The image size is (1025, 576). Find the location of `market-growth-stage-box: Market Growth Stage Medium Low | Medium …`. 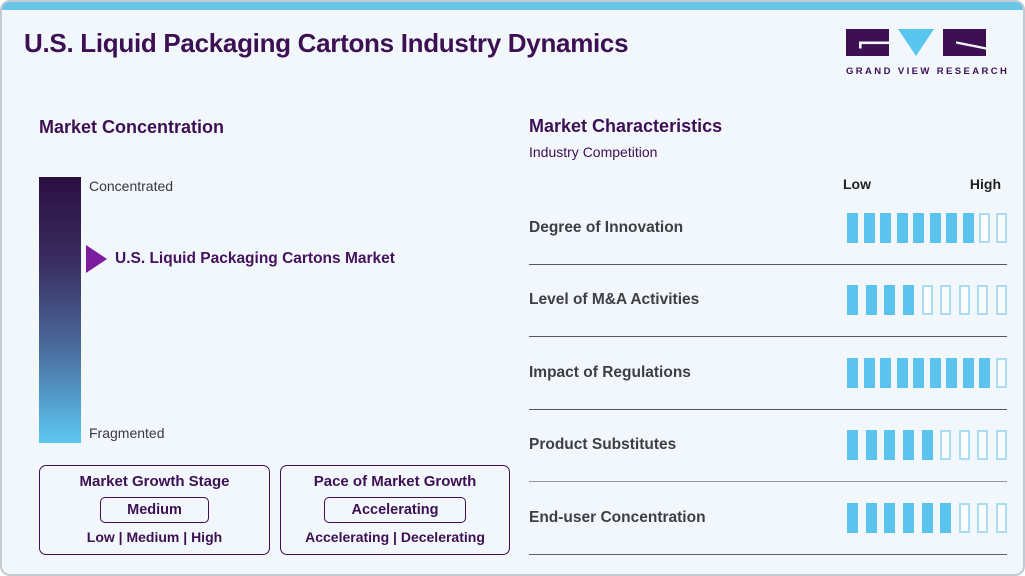

market-growth-stage-box: Market Growth Stage Medium Low | Medium … is located at coordinates (154, 510).